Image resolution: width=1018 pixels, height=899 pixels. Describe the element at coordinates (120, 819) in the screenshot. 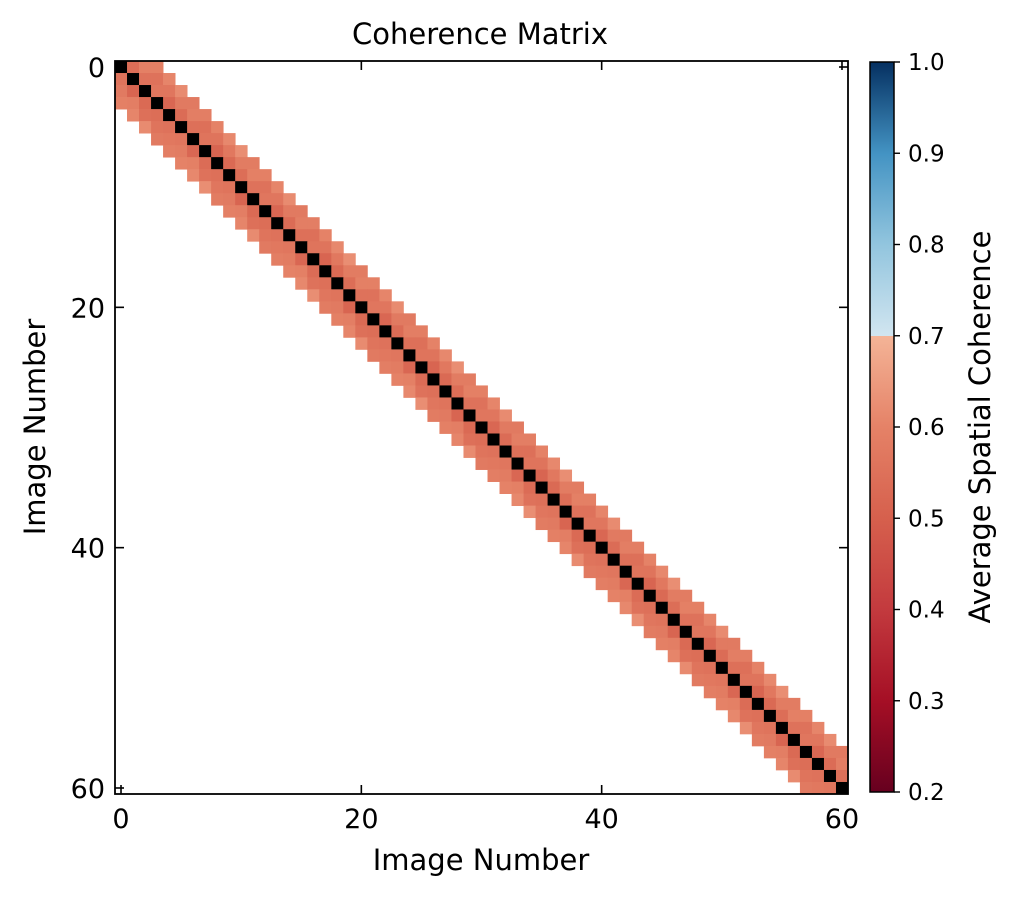

I see `x-tick-label: 0` at that location.